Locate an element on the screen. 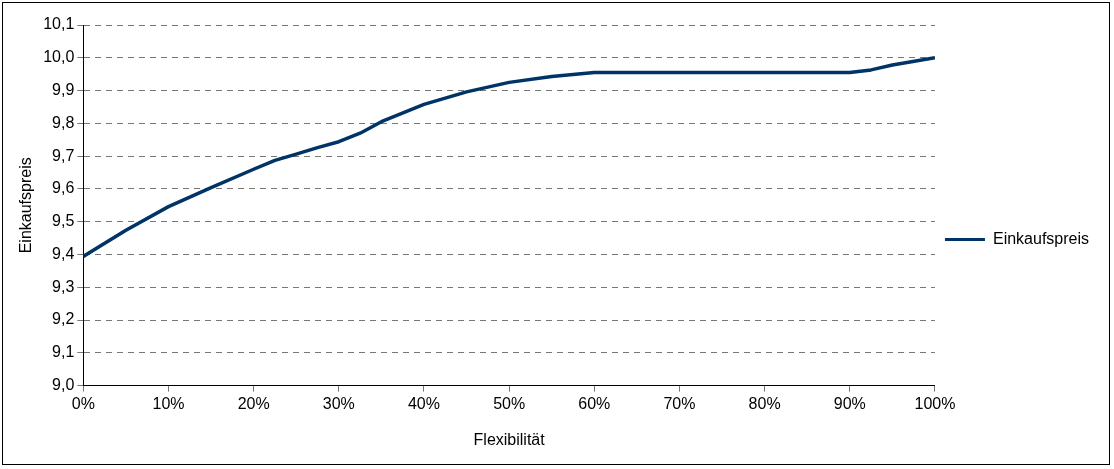 The width and height of the screenshot is (1114, 469). x-tick-label: 80% is located at coordinates (764, 403).